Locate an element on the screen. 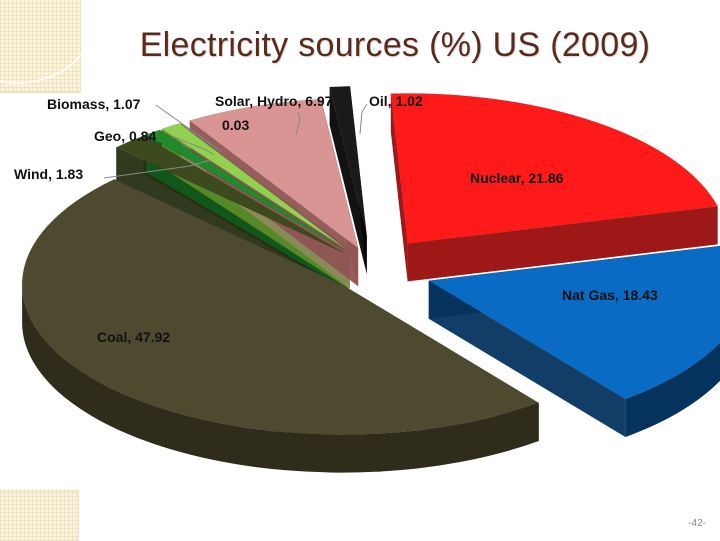  pie-slice-oil is located at coordinates (348, 161).